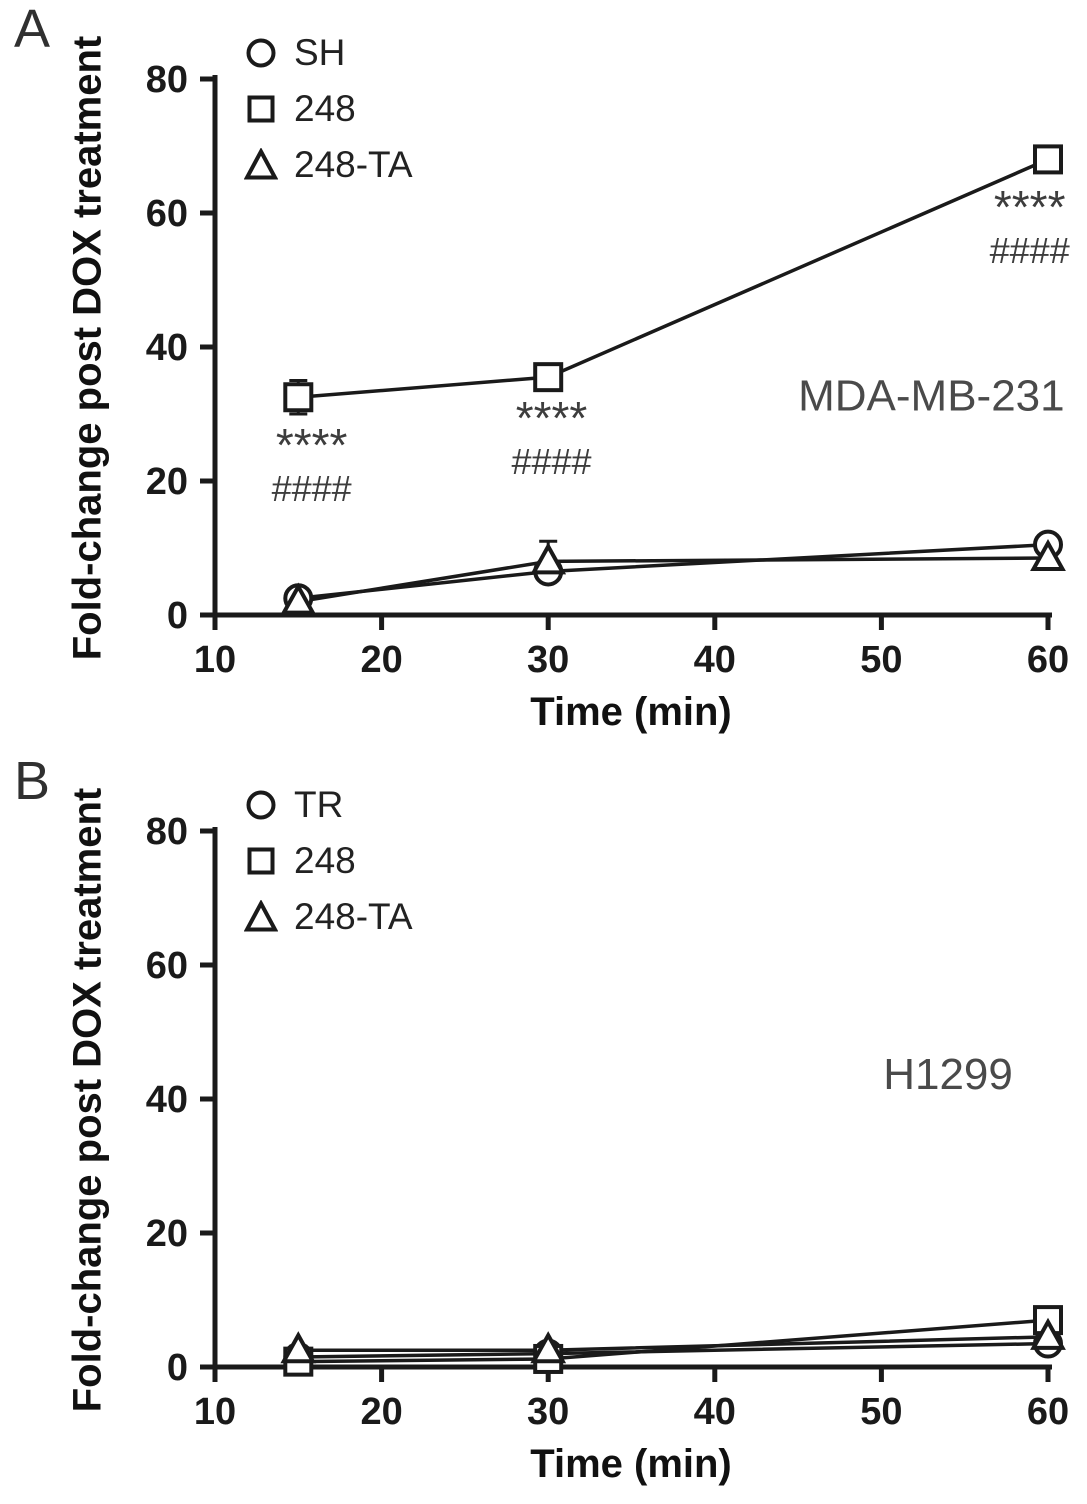 This screenshot has height=1504, width=1087. I want to click on panel-b-y-axis-label: Fold-change post DOX treatment, so click(87, 1100).